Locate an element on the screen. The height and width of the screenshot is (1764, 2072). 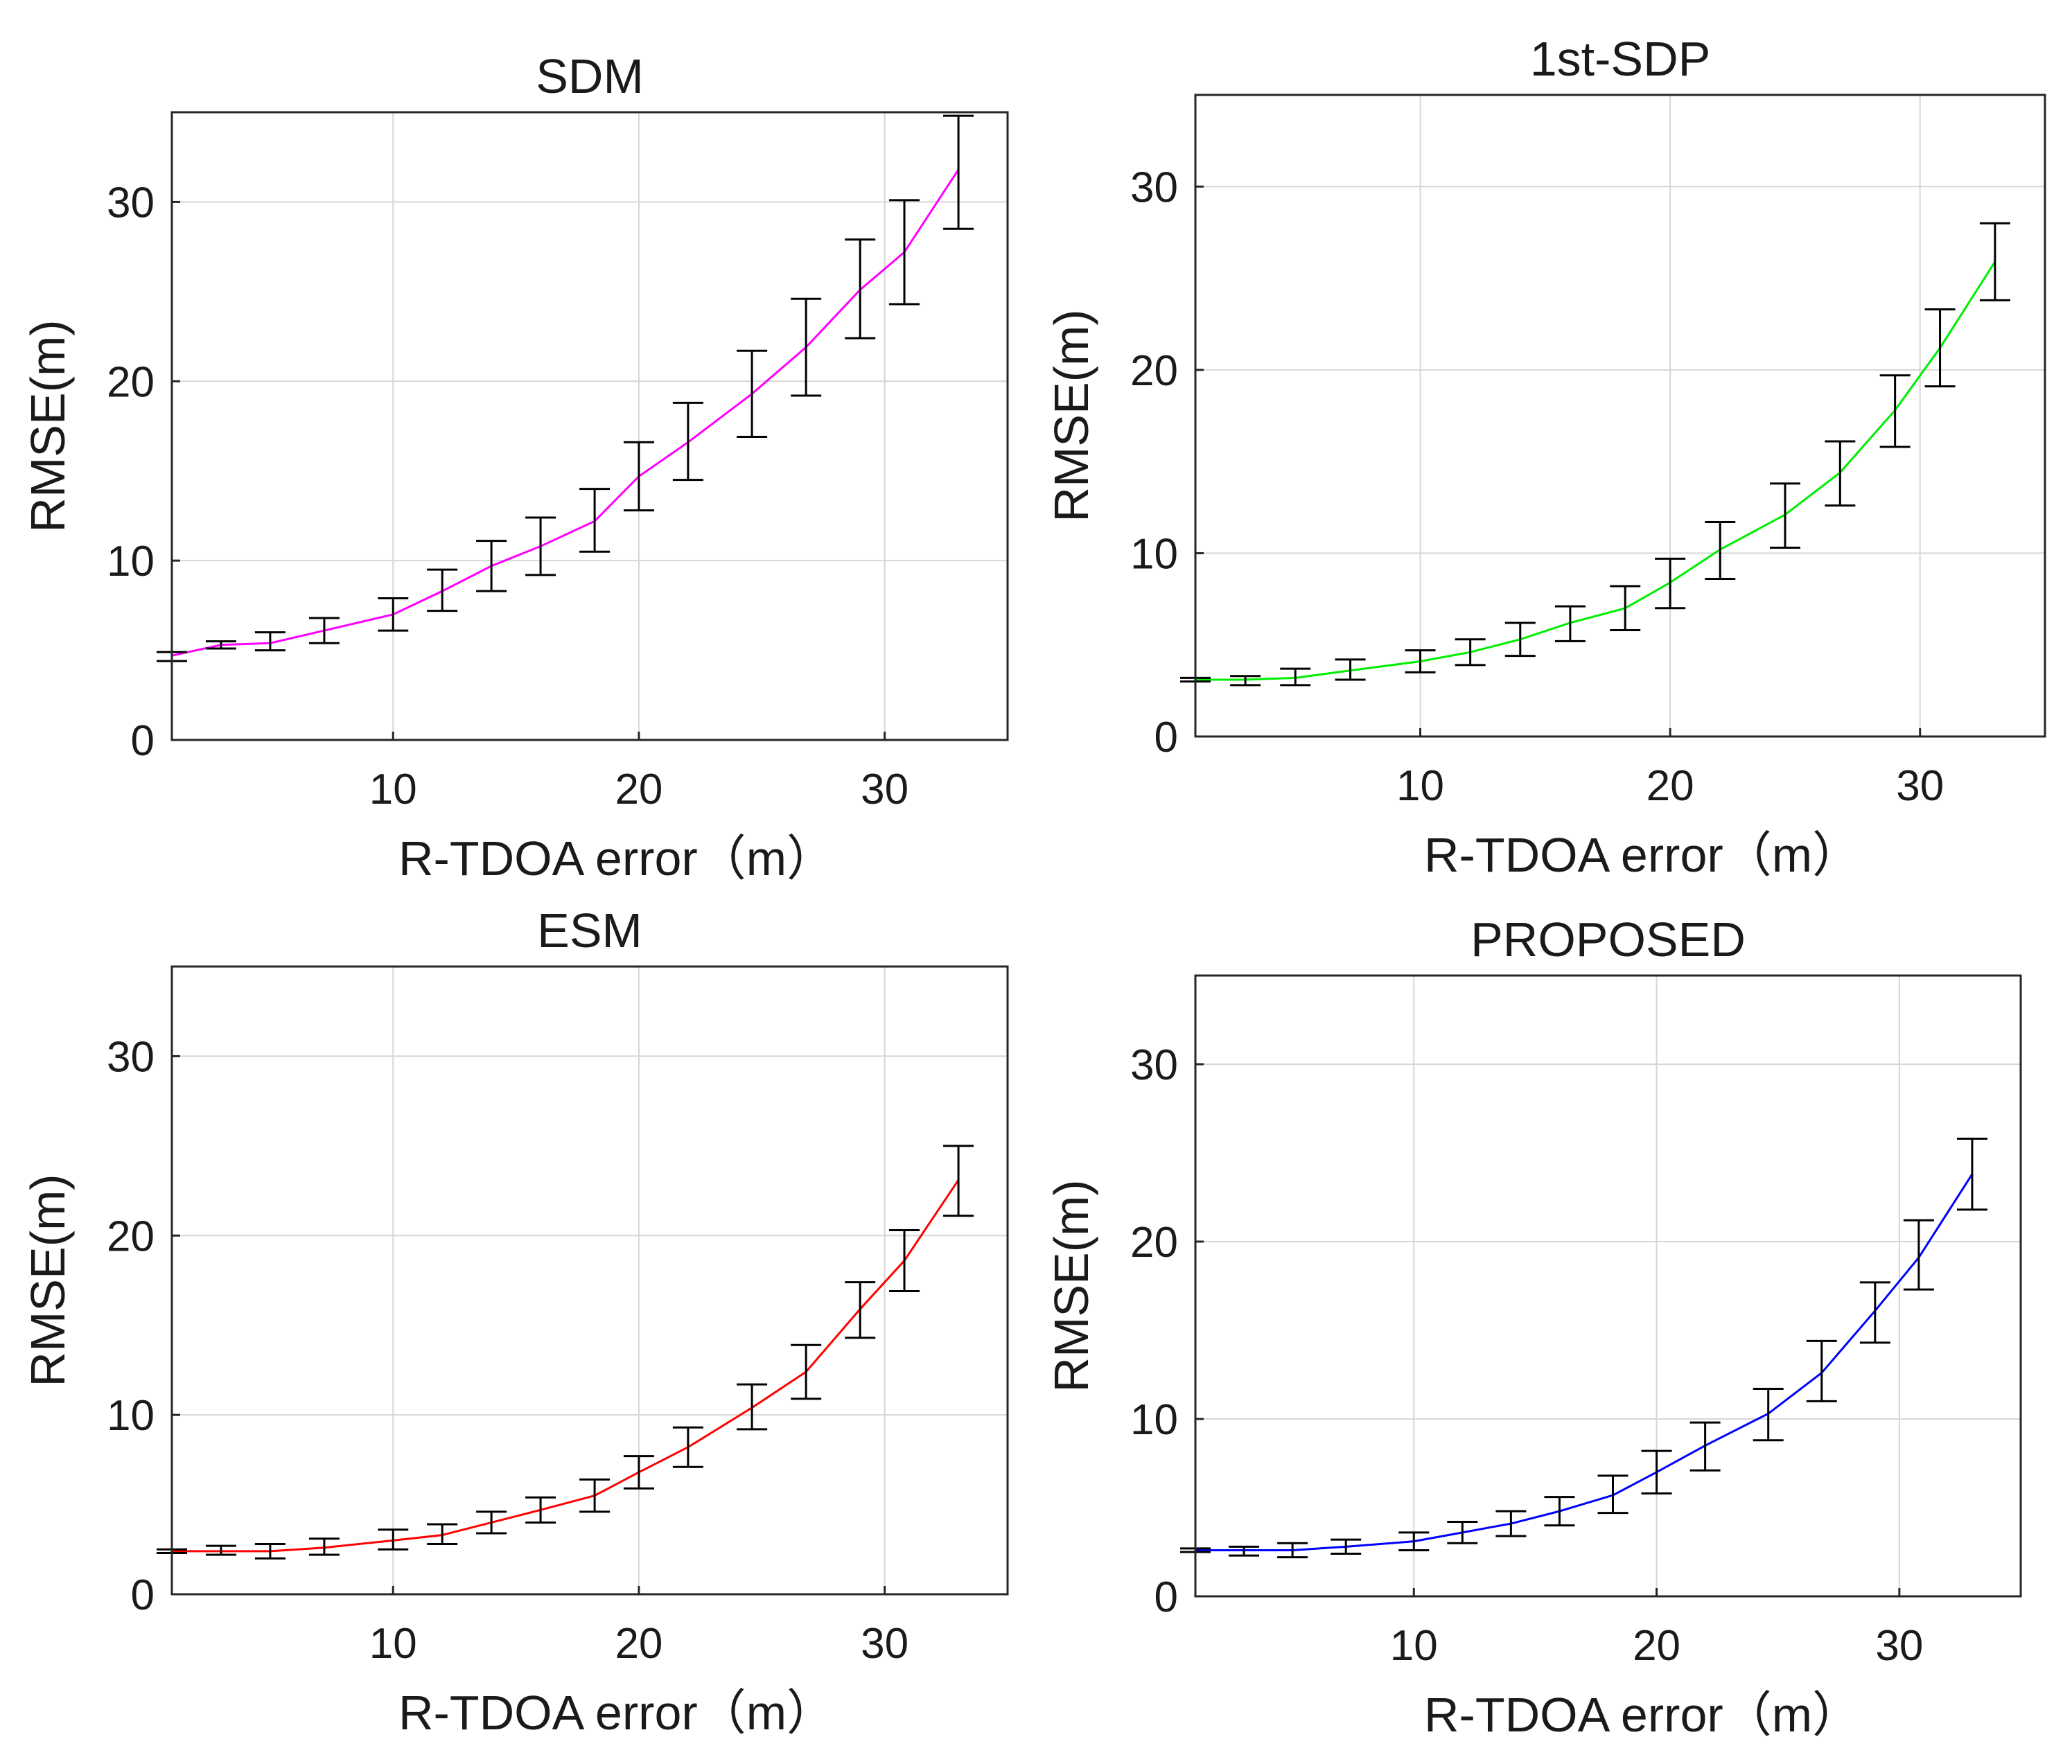
panel-title: 1st-SDP is located at coordinates (1620, 59).